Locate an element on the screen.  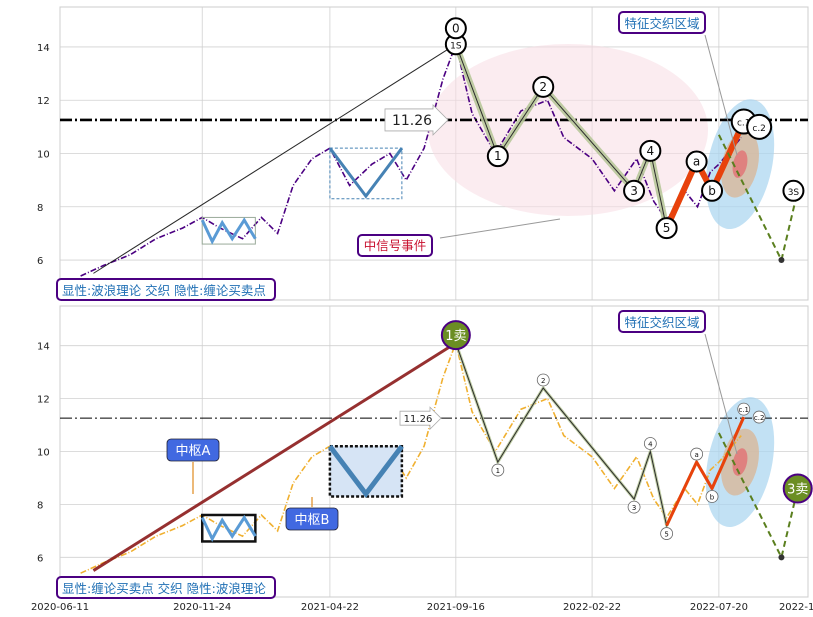
wave-label: 4 is located at coordinates (650, 445).